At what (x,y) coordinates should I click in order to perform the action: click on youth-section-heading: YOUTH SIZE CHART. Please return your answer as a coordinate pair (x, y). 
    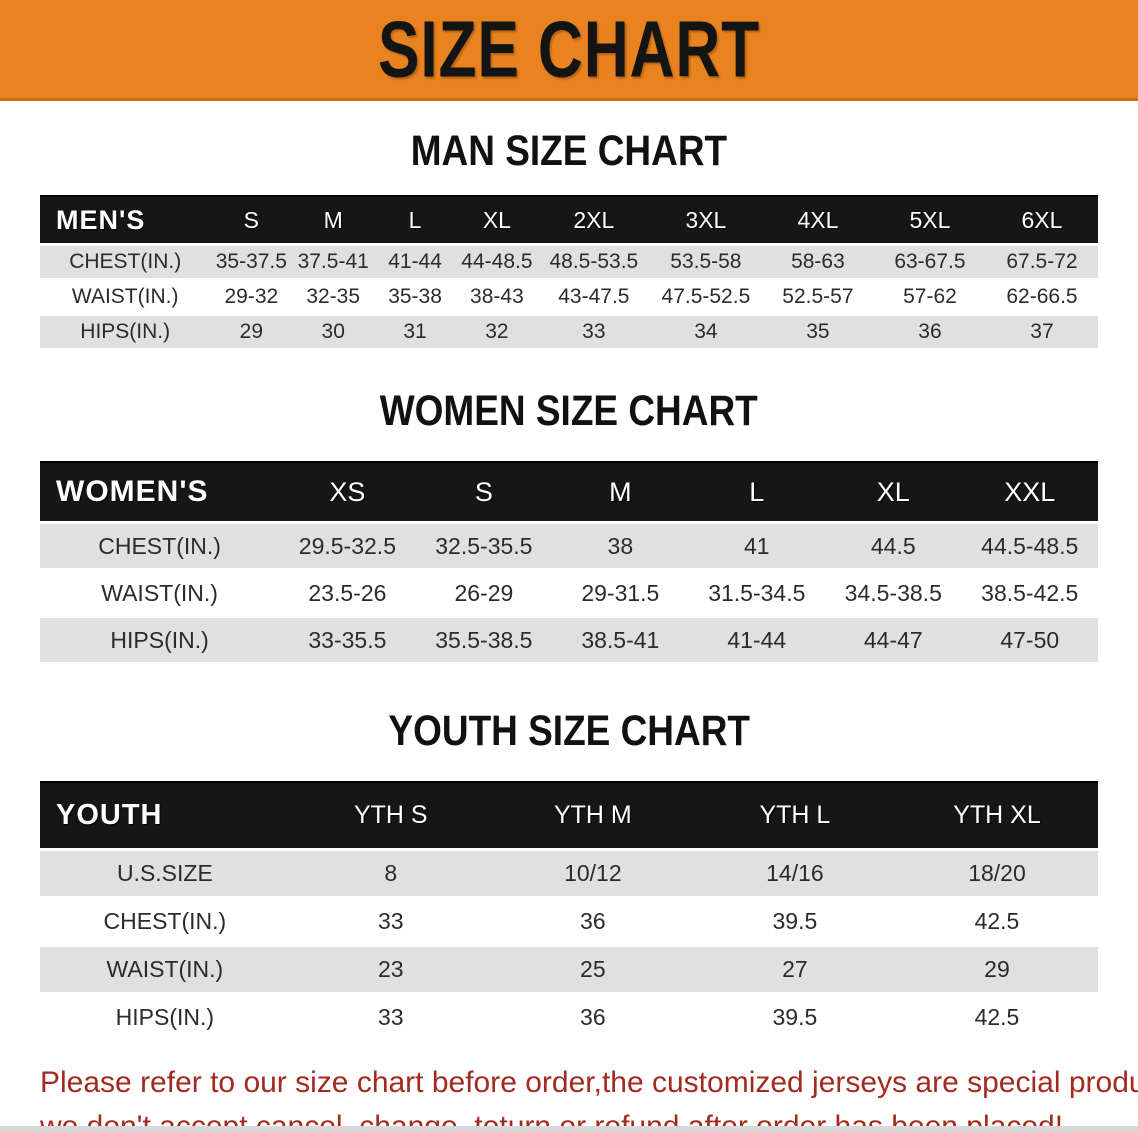
    Looking at the image, I should click on (569, 731).